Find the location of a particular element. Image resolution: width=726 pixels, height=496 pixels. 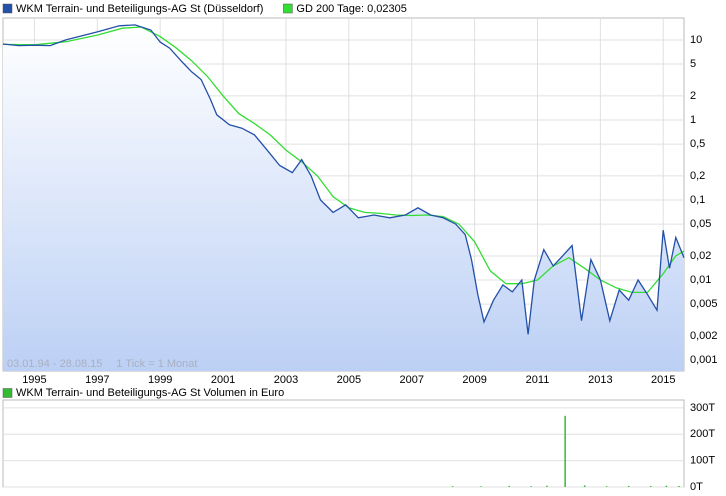

y-tick-label: 0,05 is located at coordinates (700, 224).